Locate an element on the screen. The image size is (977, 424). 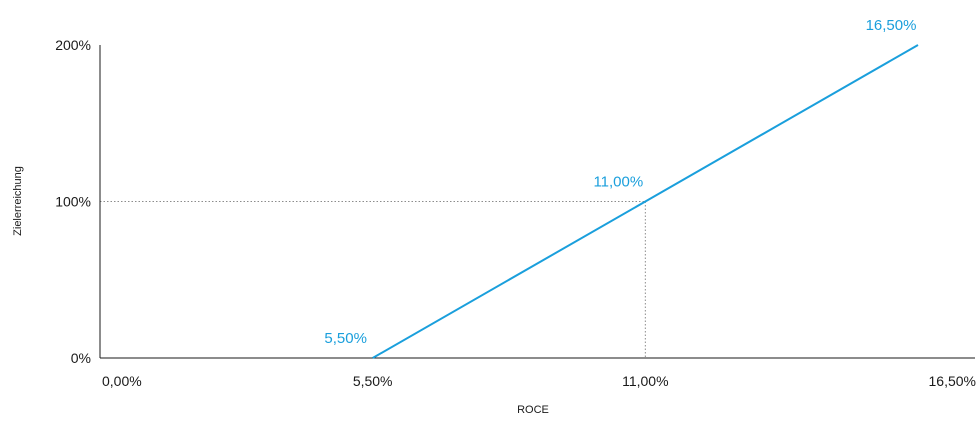
x-axis-title: ROCE is located at coordinates (533, 410).